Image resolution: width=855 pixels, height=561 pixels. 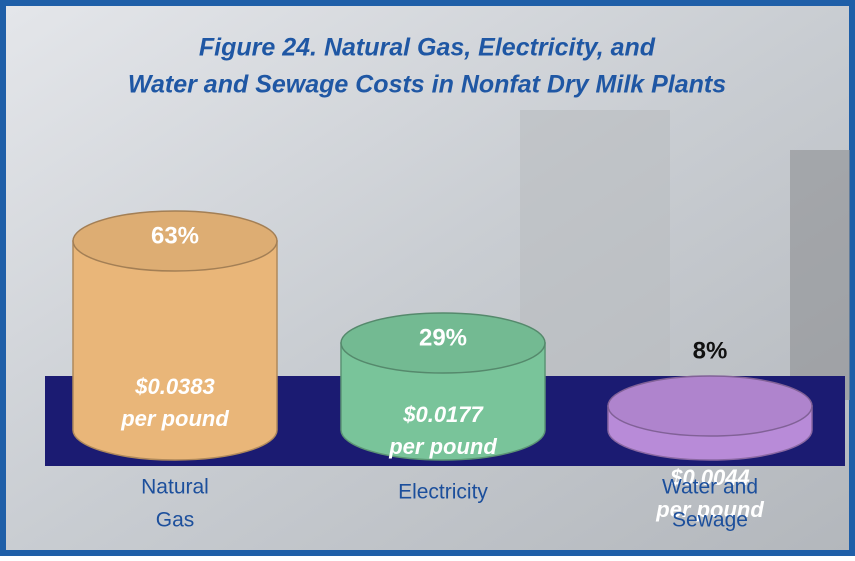 I want to click on chart-title: Figure 24. Natural Gas, Electricity, and, so click(x=427, y=48).